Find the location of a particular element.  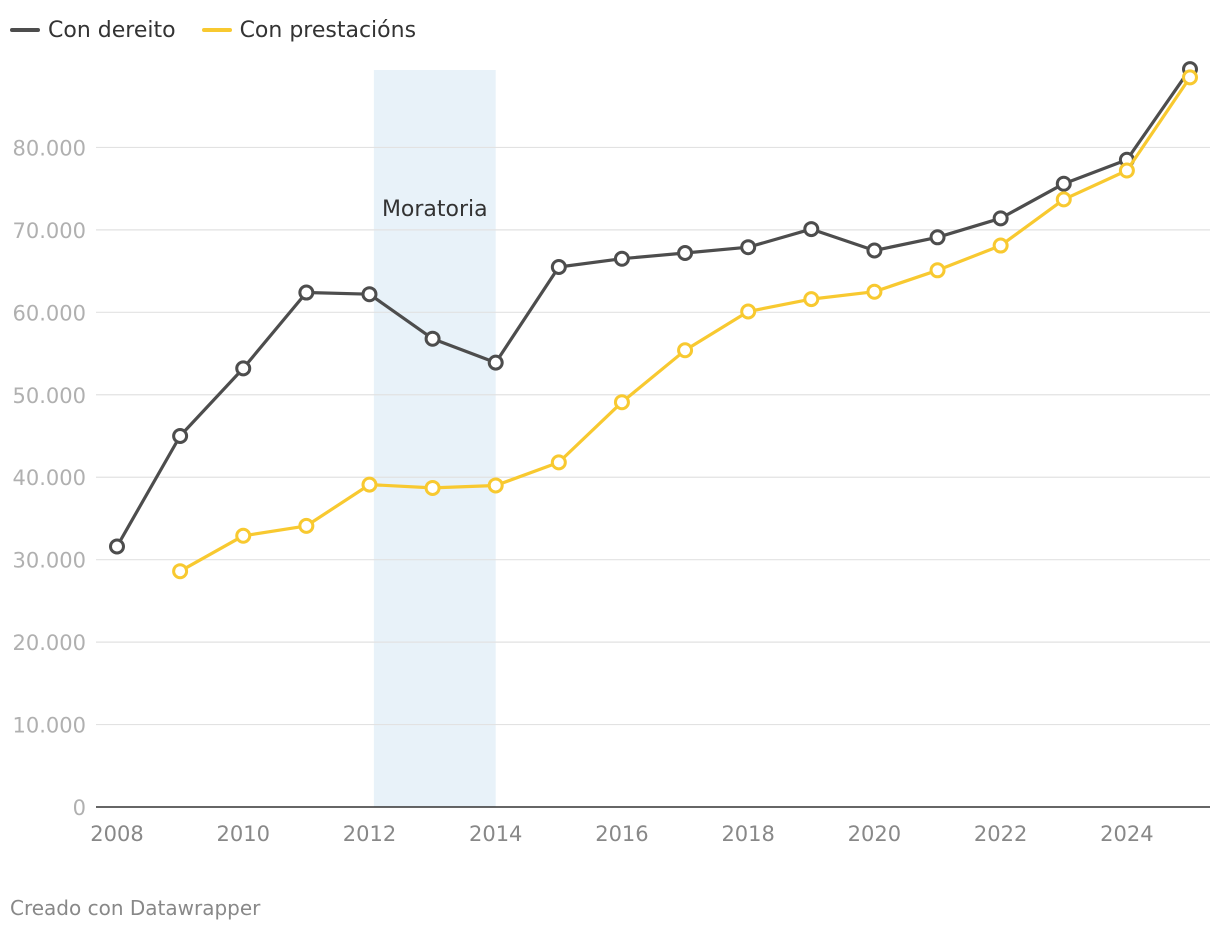

y-tick-label: 60.000 is located at coordinates (49, 313).